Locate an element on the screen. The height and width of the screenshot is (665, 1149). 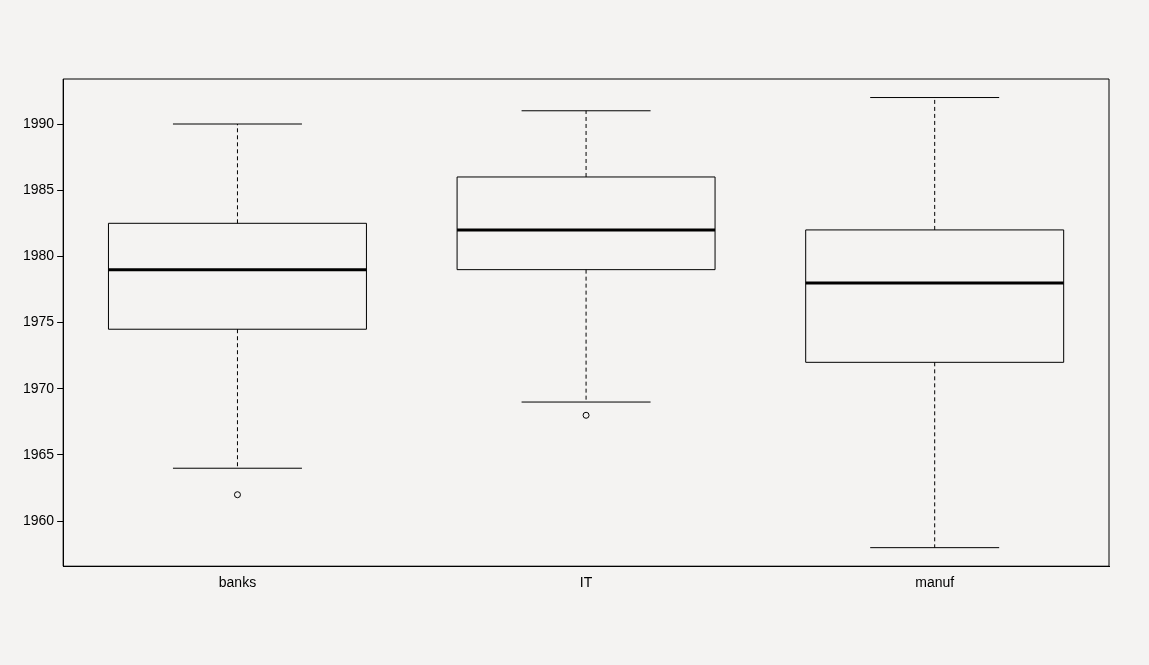
y-tick-label: 1990 is located at coordinates (38, 122).